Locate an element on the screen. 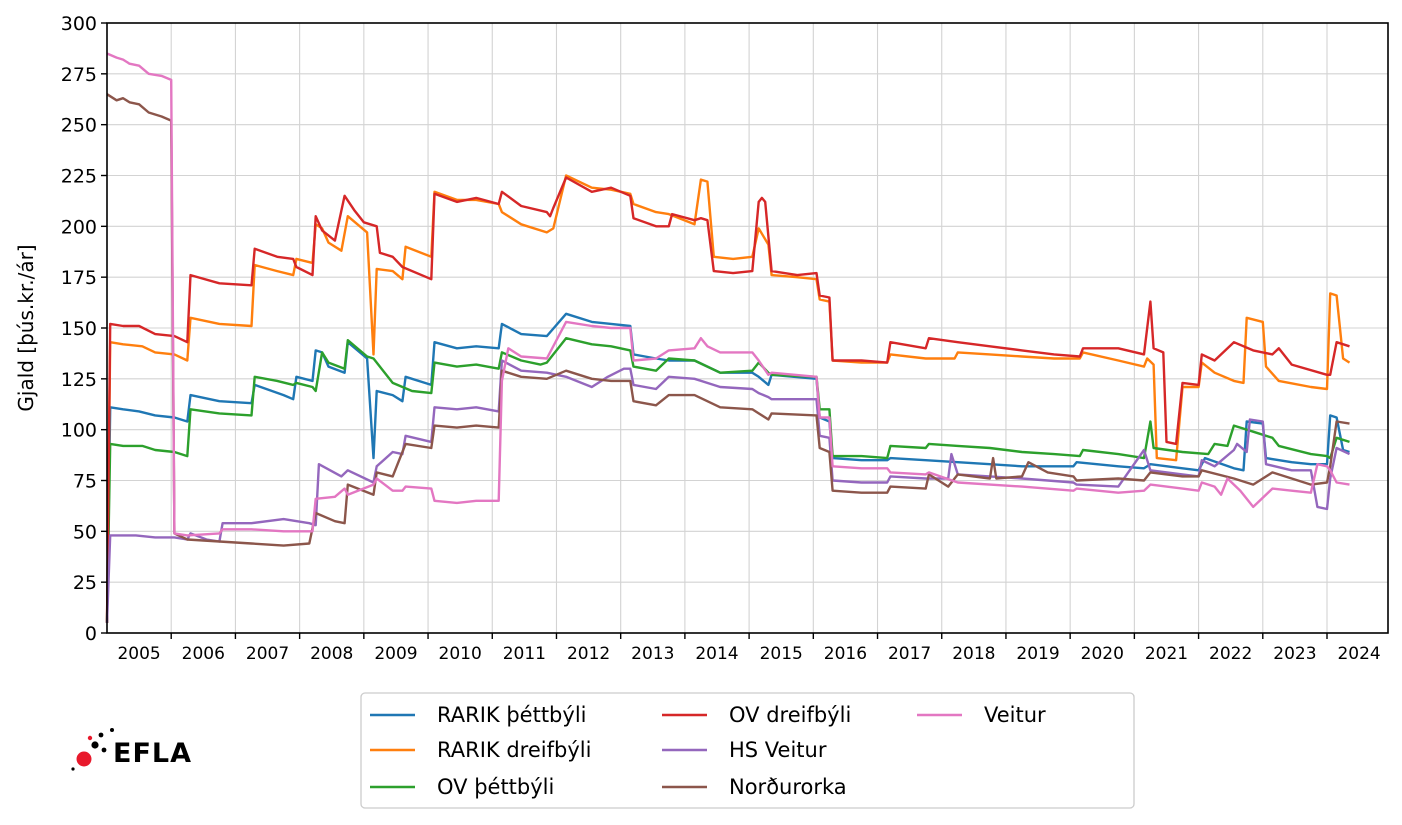 The width and height of the screenshot is (1402, 825). x-tick-label: 2010 is located at coordinates (460, 654).